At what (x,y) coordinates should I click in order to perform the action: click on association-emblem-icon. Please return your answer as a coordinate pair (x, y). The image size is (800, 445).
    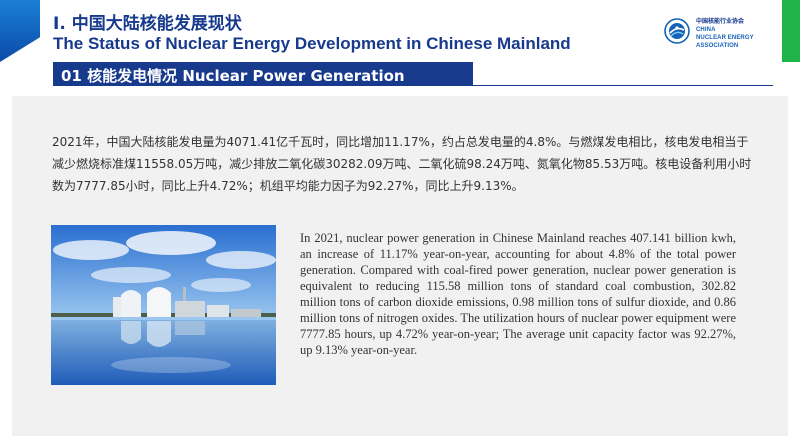
    Looking at the image, I should click on (677, 31).